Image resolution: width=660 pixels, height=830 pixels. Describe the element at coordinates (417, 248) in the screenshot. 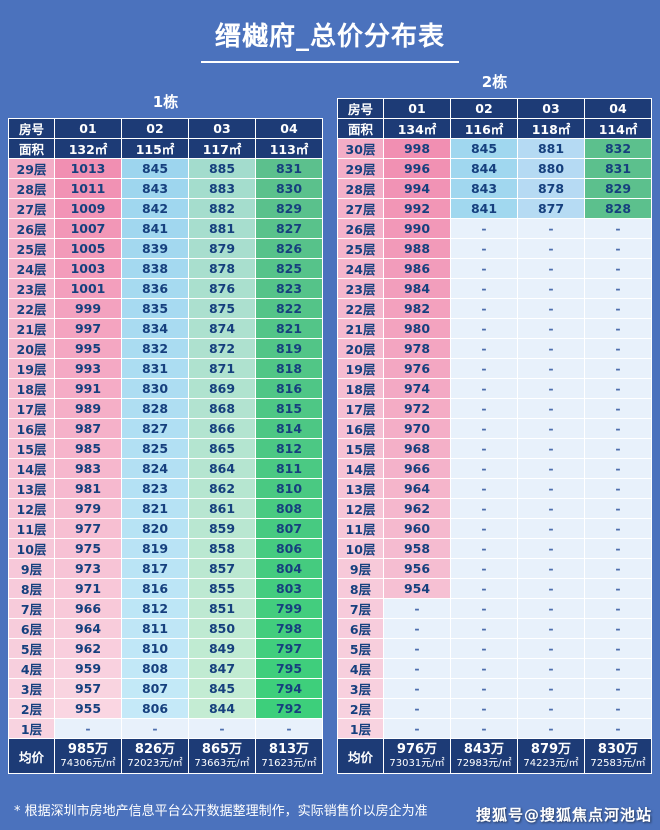

I see `price-cell: 988` at that location.